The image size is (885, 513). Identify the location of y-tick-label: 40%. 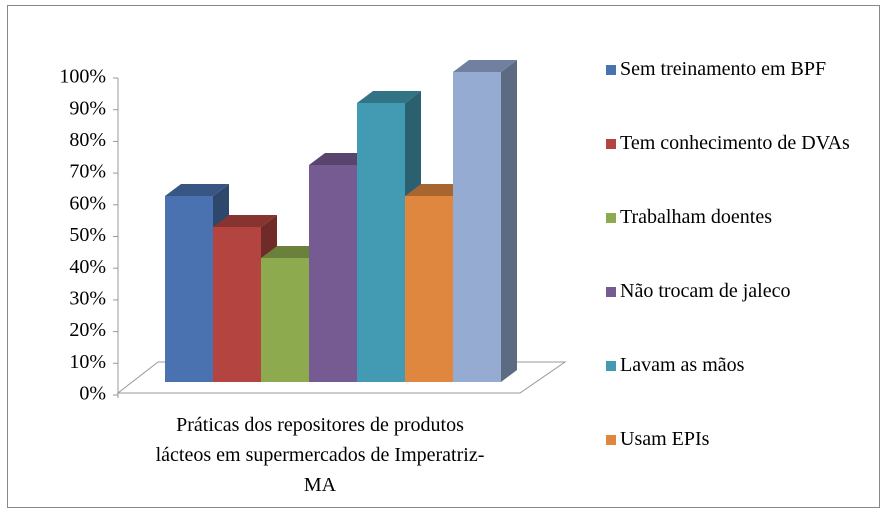
(87, 267).